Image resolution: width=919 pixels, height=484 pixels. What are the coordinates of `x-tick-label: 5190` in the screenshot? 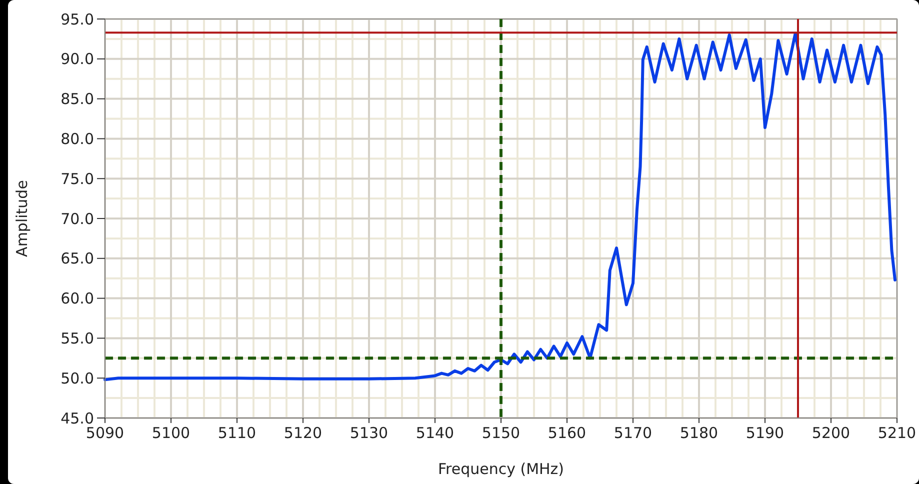 It's located at (765, 433).